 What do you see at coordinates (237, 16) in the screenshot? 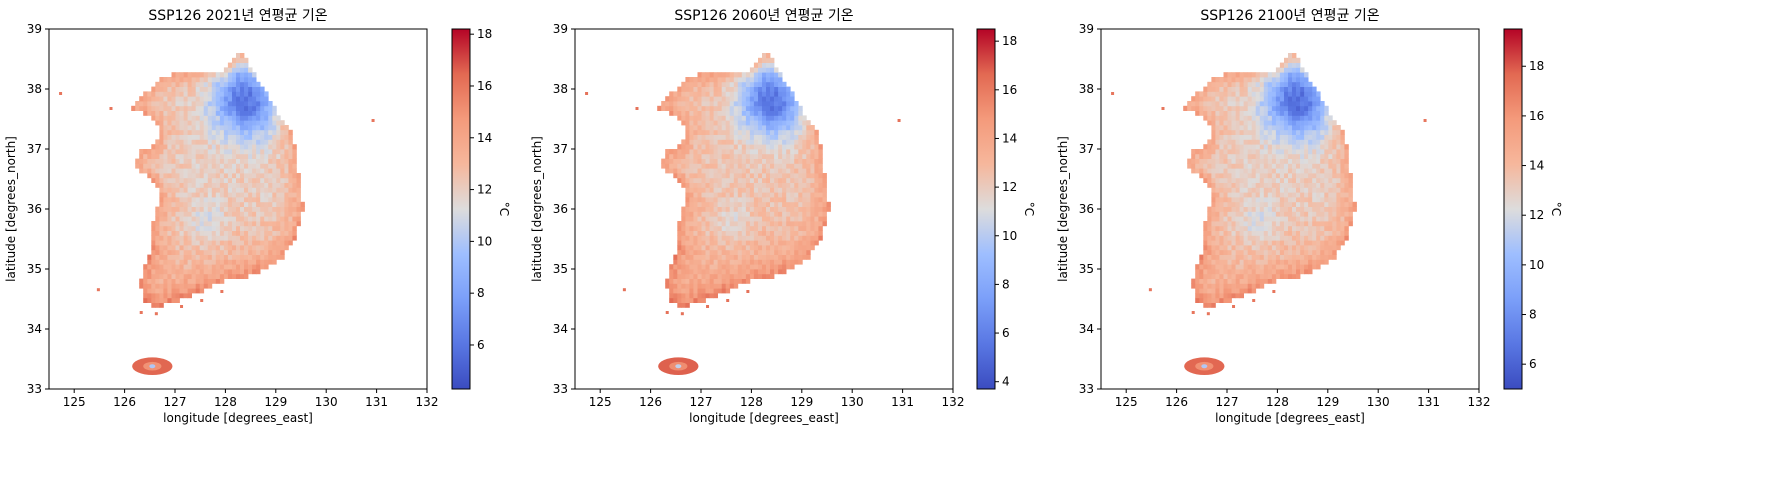
I see `chart-title: SSP126 2021년 연평균 기온` at bounding box center [237, 16].